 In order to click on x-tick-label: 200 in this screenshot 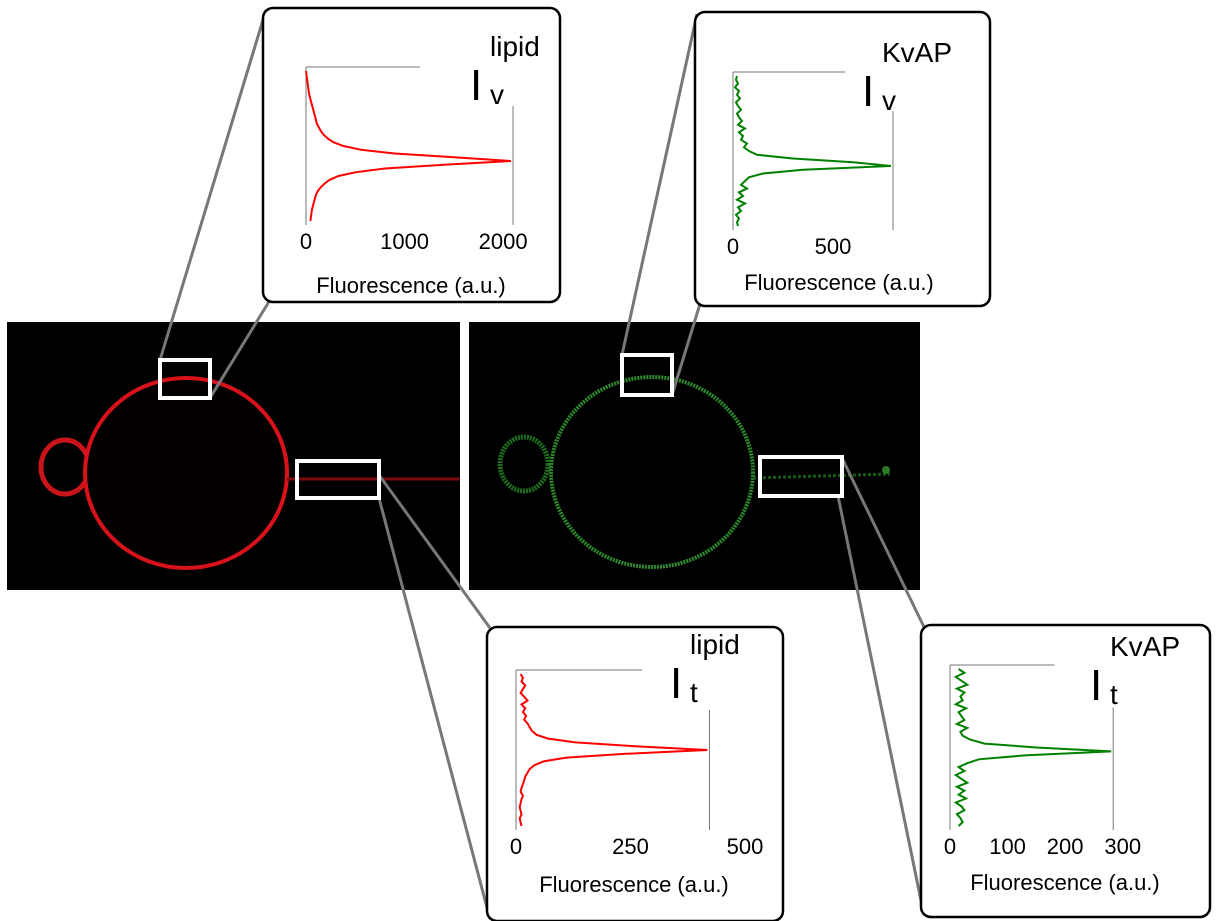, I will do `click(1065, 846)`.